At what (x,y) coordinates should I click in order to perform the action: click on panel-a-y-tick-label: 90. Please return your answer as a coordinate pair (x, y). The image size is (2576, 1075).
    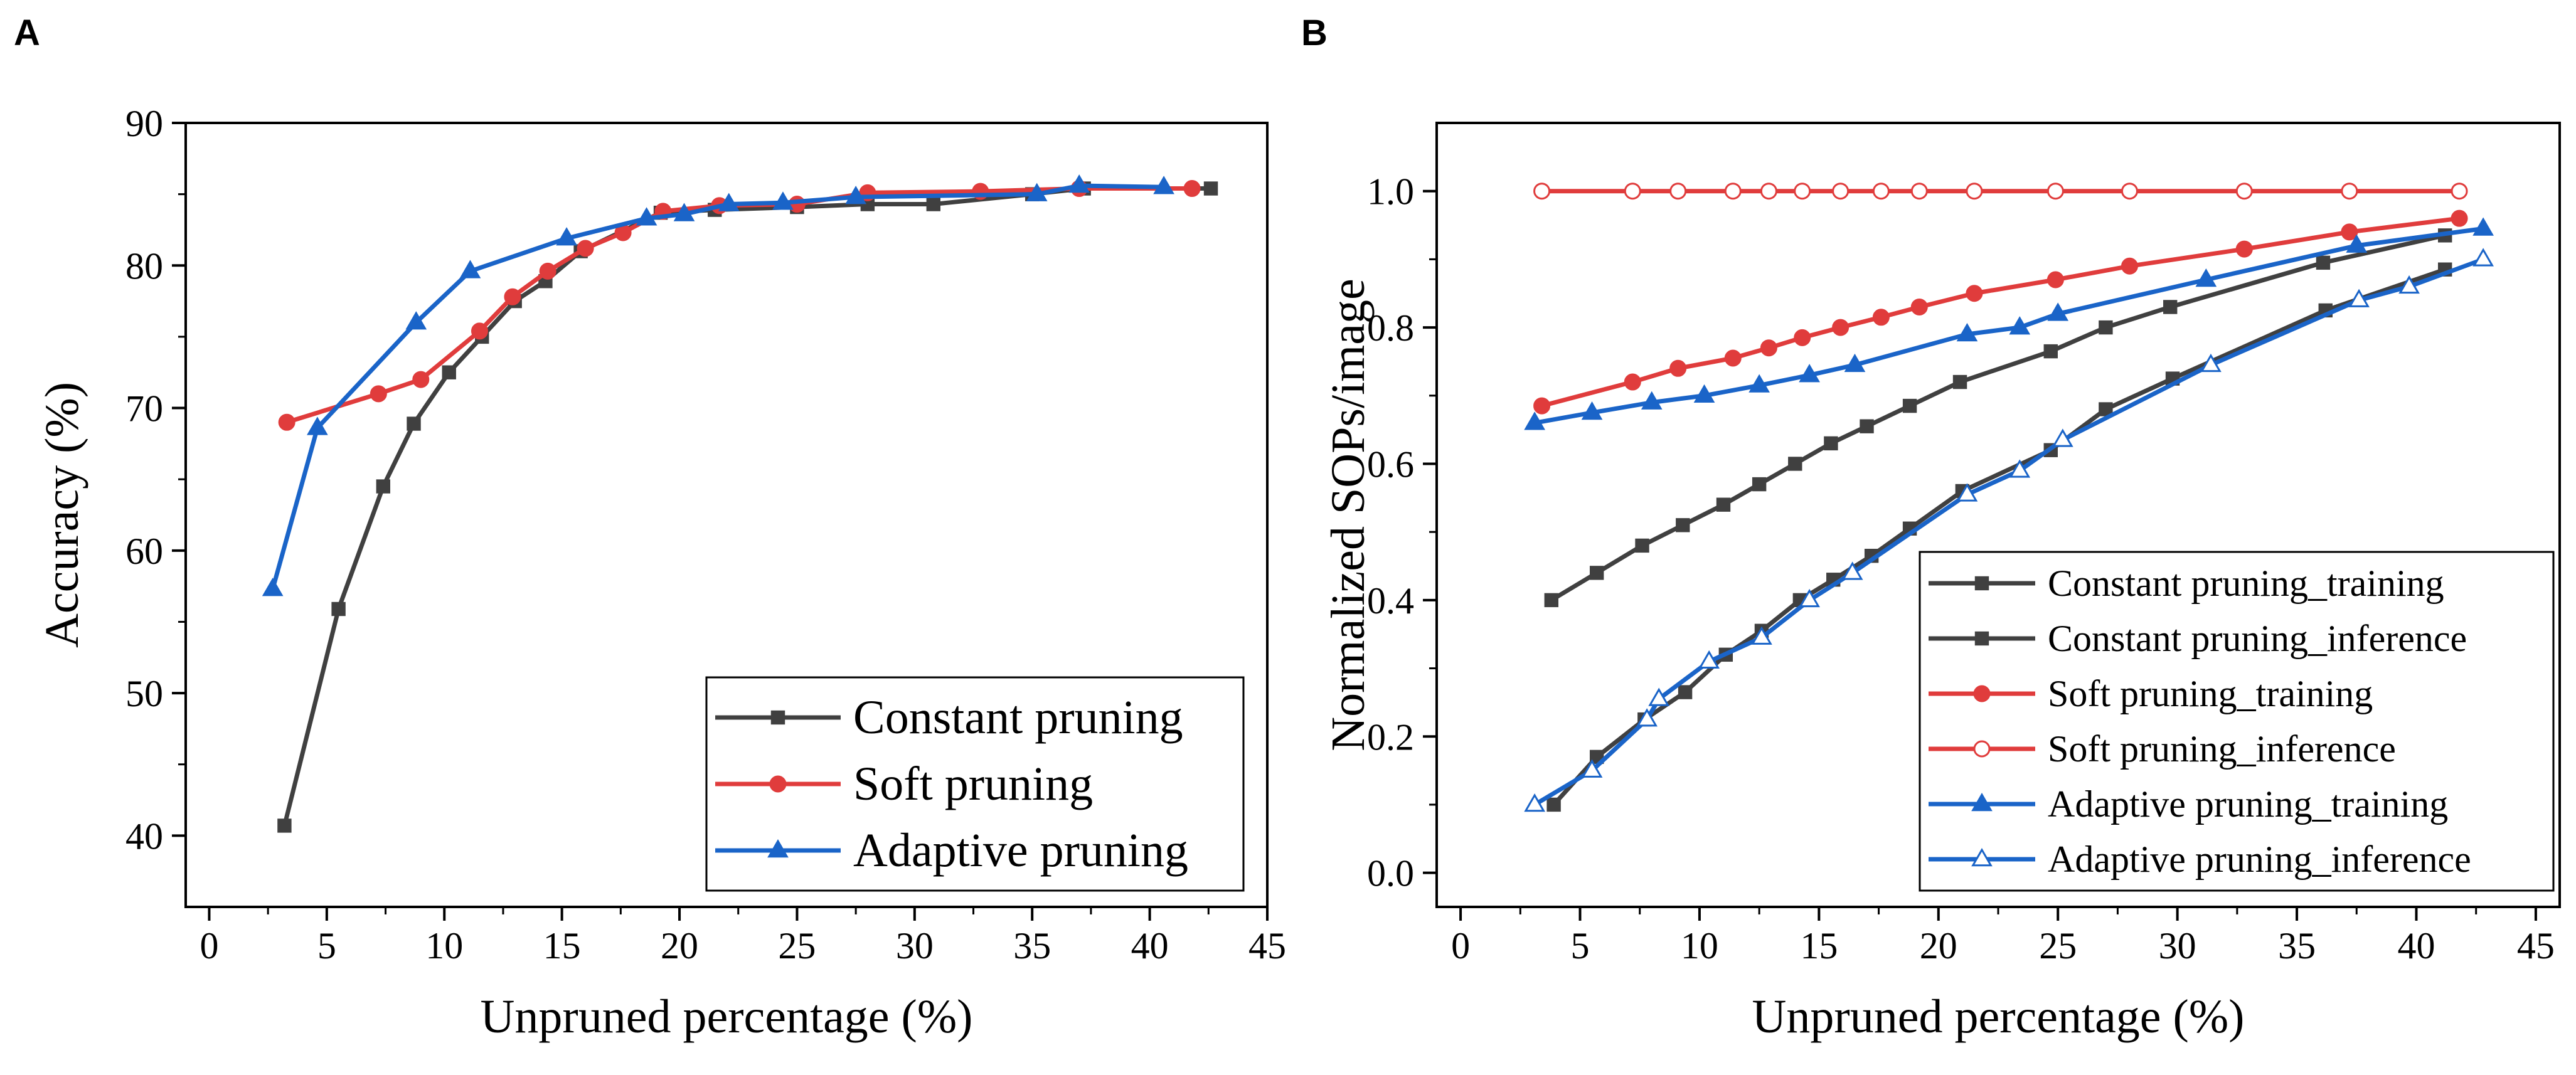
    Looking at the image, I should click on (144, 123).